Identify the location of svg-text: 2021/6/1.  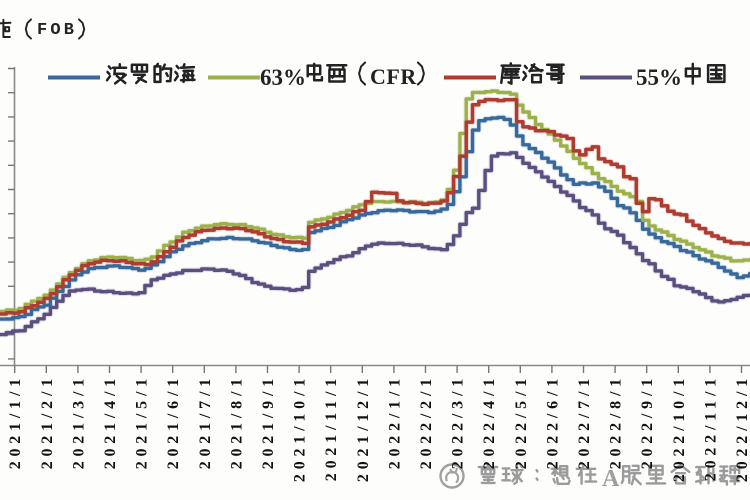
(173, 421).